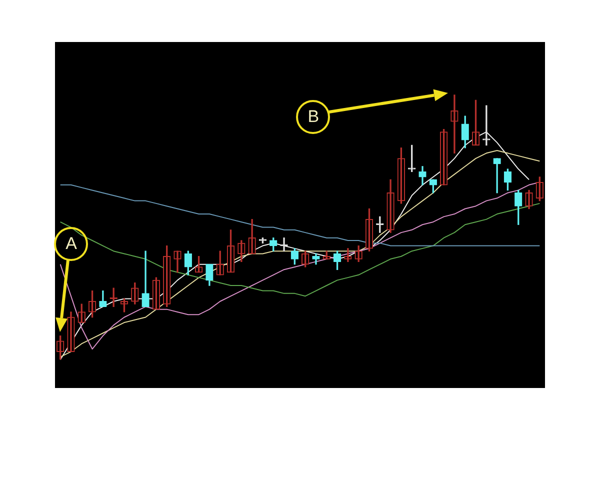 The image size is (600, 480). I want to click on annotation: B, so click(313, 117).